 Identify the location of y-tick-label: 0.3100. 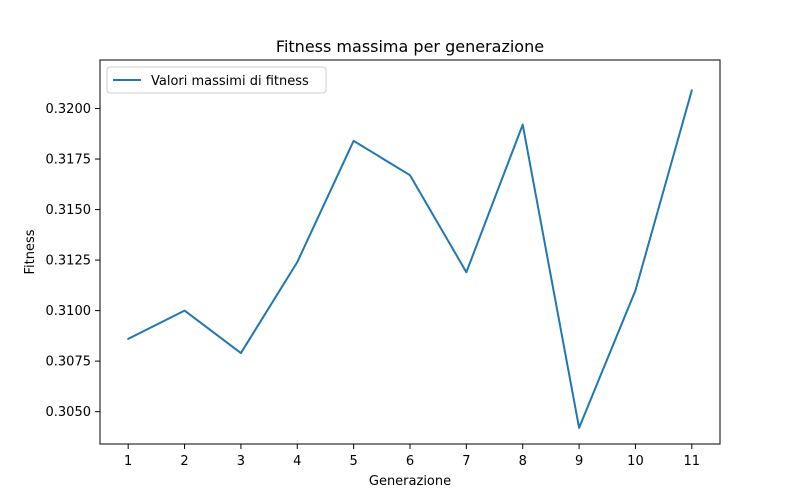
(69, 311).